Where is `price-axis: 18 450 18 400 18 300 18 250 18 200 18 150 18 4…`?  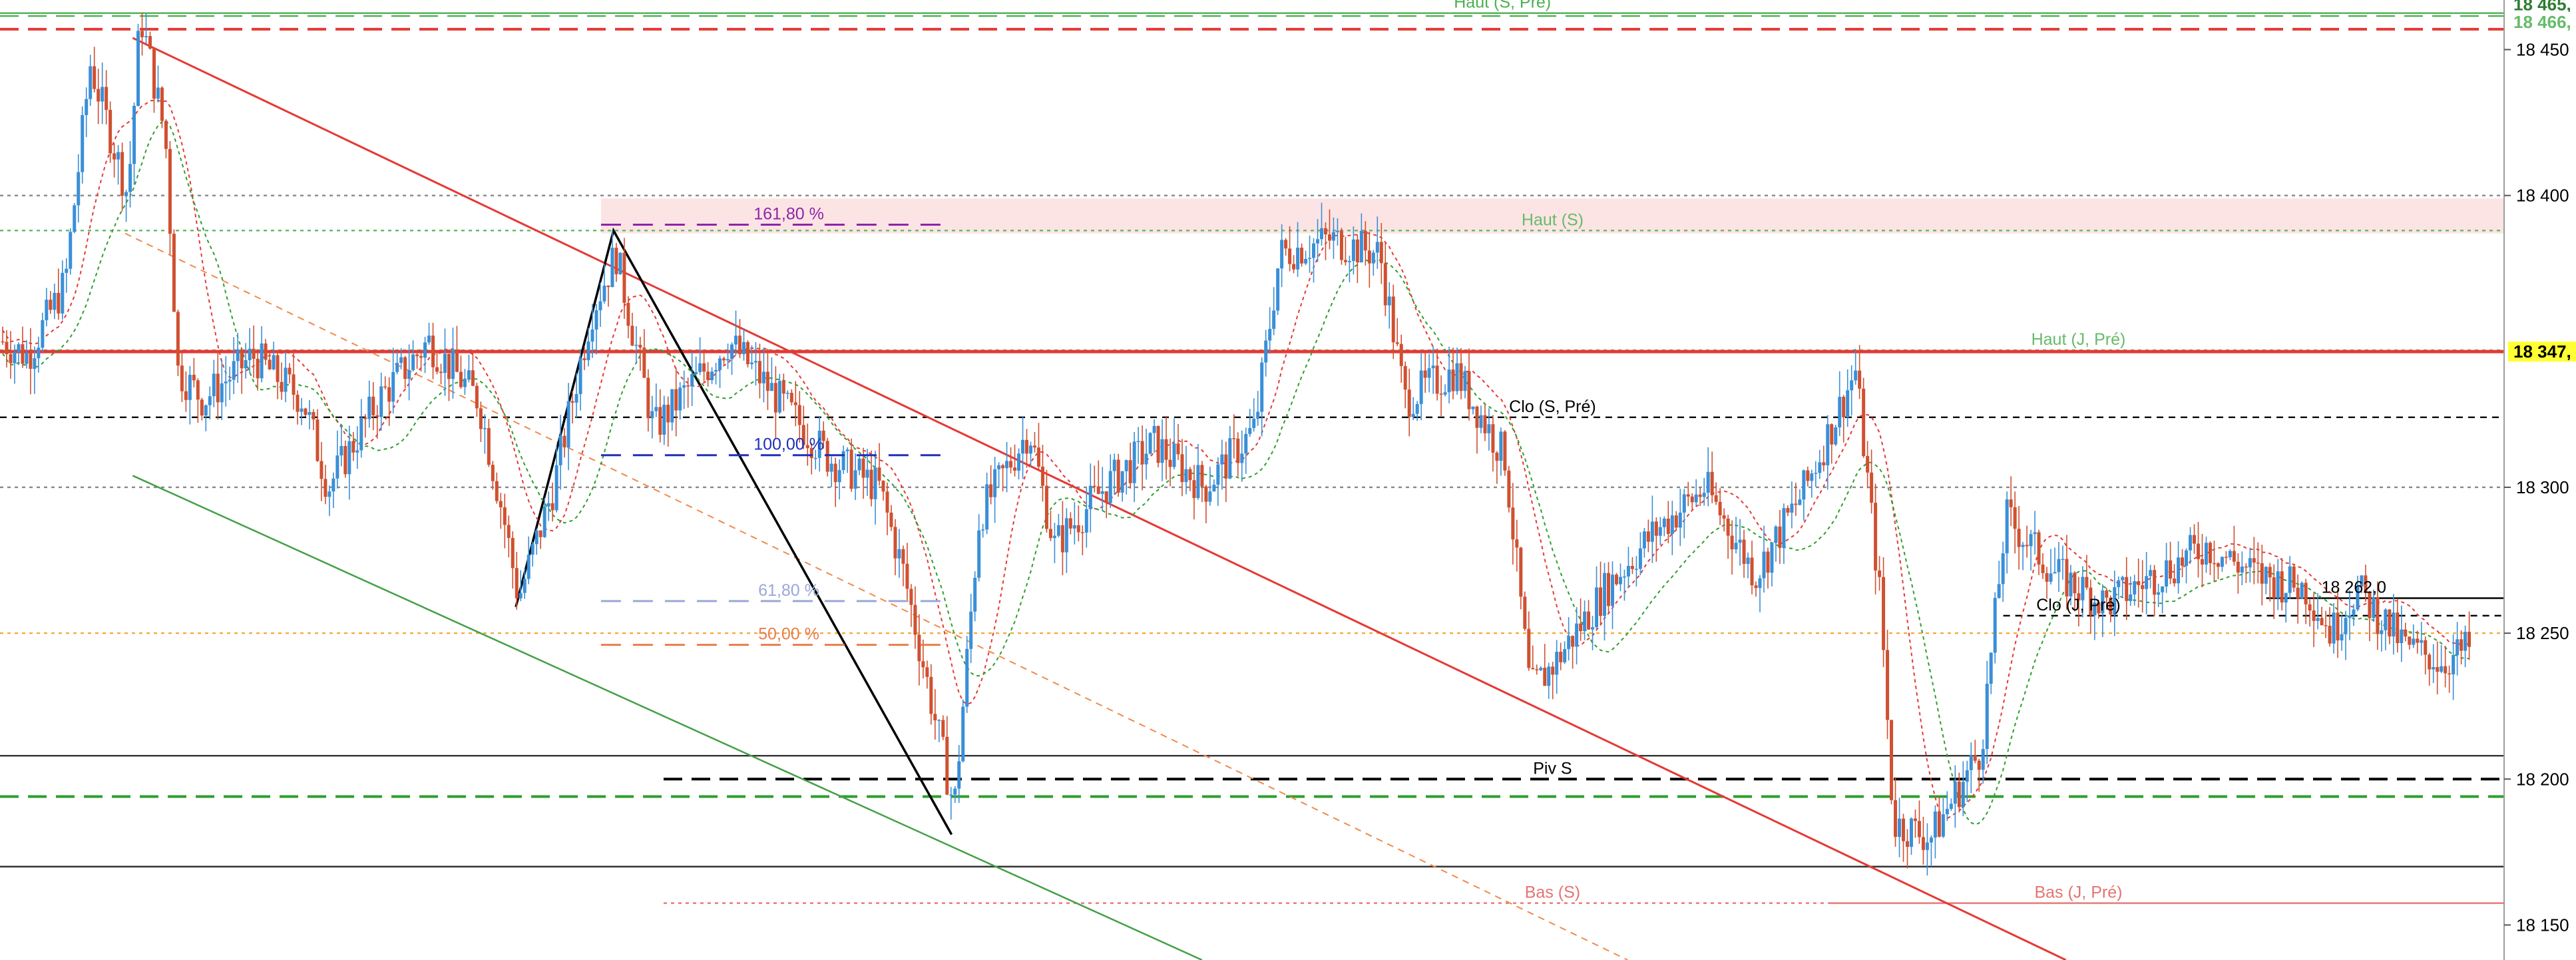 price-axis: 18 450 18 400 18 300 18 250 18 200 18 150 18 4… is located at coordinates (2539, 480).